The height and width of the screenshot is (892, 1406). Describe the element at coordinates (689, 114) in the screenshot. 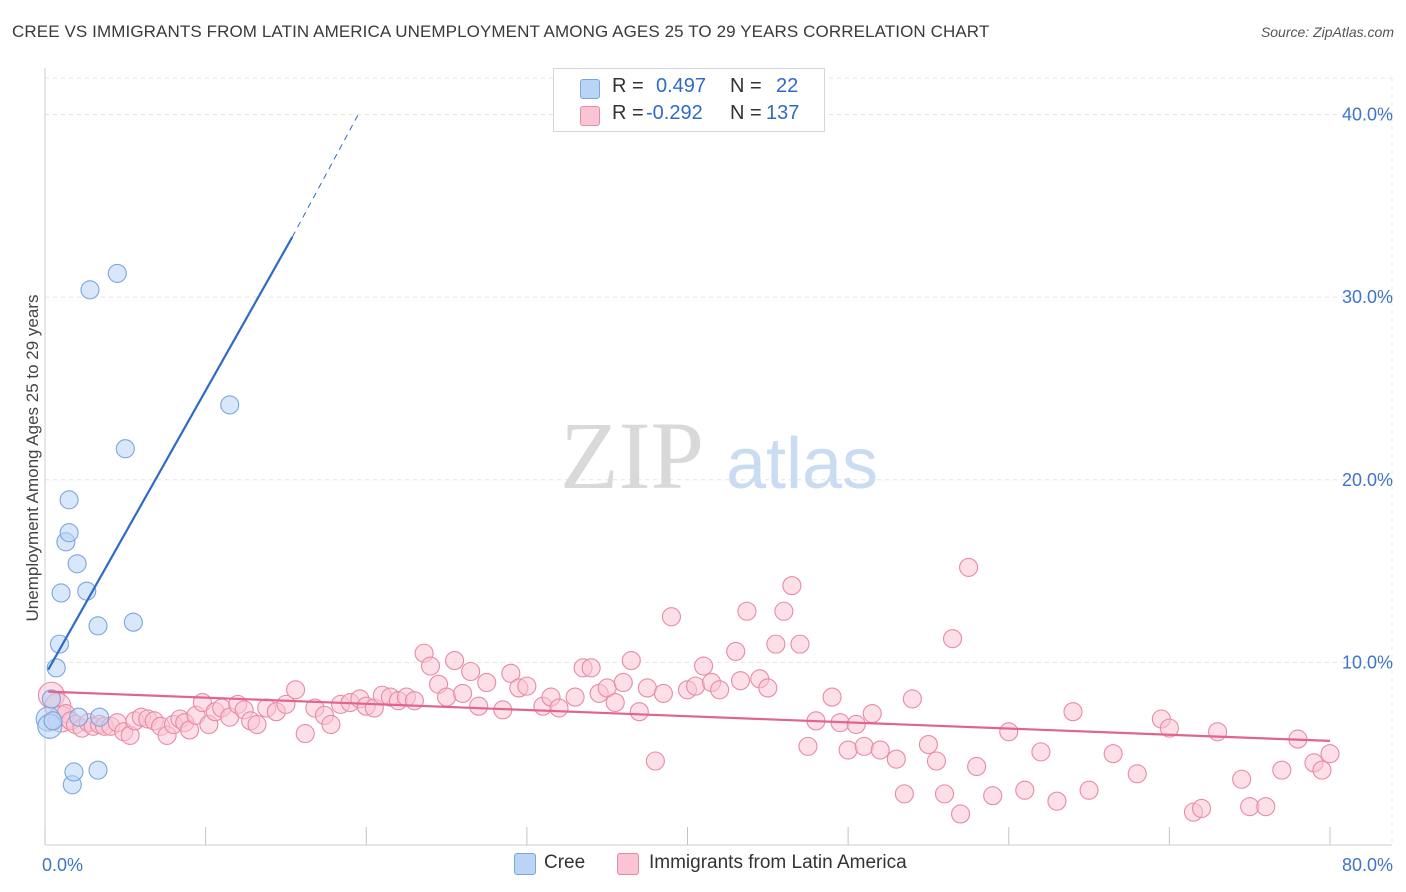

I see `legend-row-immigrants: R = -0.292 N = 137` at that location.